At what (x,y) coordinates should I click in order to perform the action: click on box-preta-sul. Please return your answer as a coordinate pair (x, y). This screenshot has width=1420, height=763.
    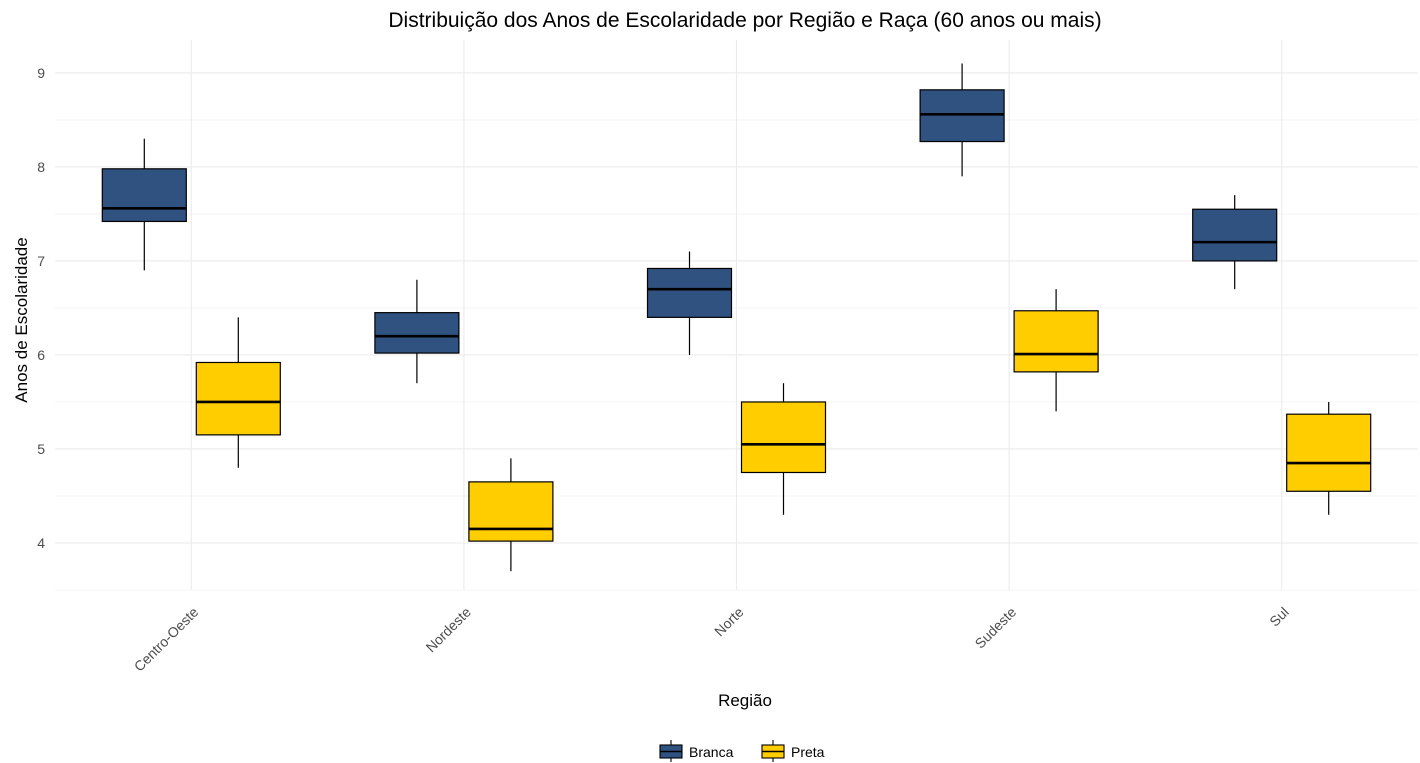
    Looking at the image, I should click on (1329, 458).